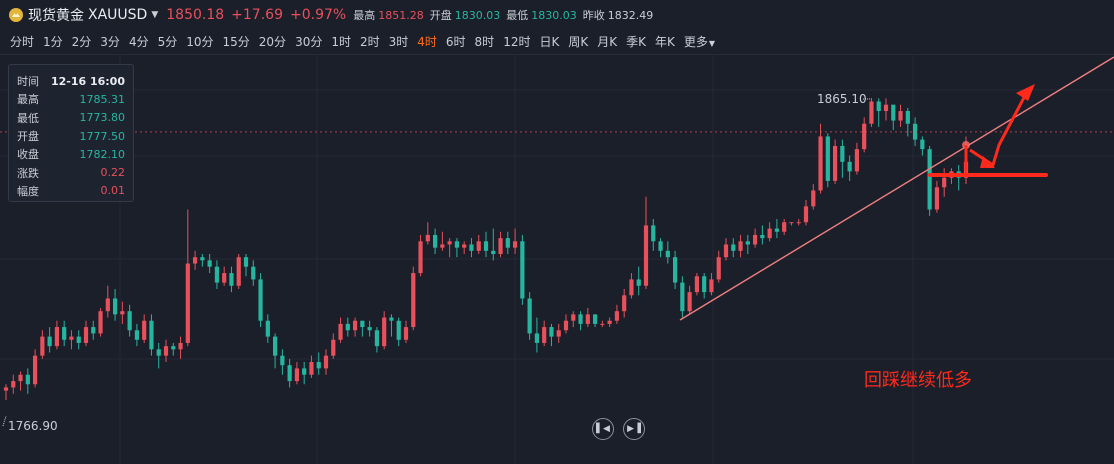  Describe the element at coordinates (664, 41) in the screenshot. I see `tab-timeframe-21: 年K` at that location.